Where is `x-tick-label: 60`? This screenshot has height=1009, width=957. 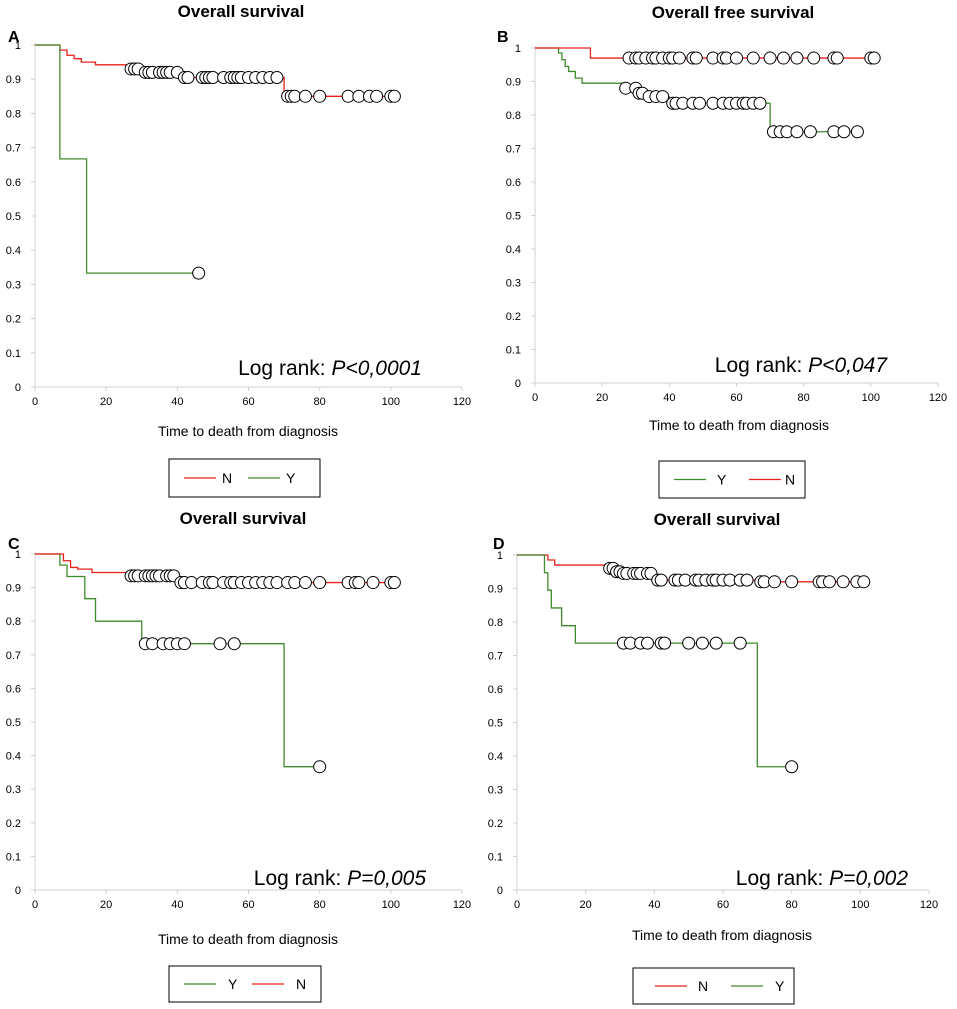
x-tick-label: 60 is located at coordinates (248, 905).